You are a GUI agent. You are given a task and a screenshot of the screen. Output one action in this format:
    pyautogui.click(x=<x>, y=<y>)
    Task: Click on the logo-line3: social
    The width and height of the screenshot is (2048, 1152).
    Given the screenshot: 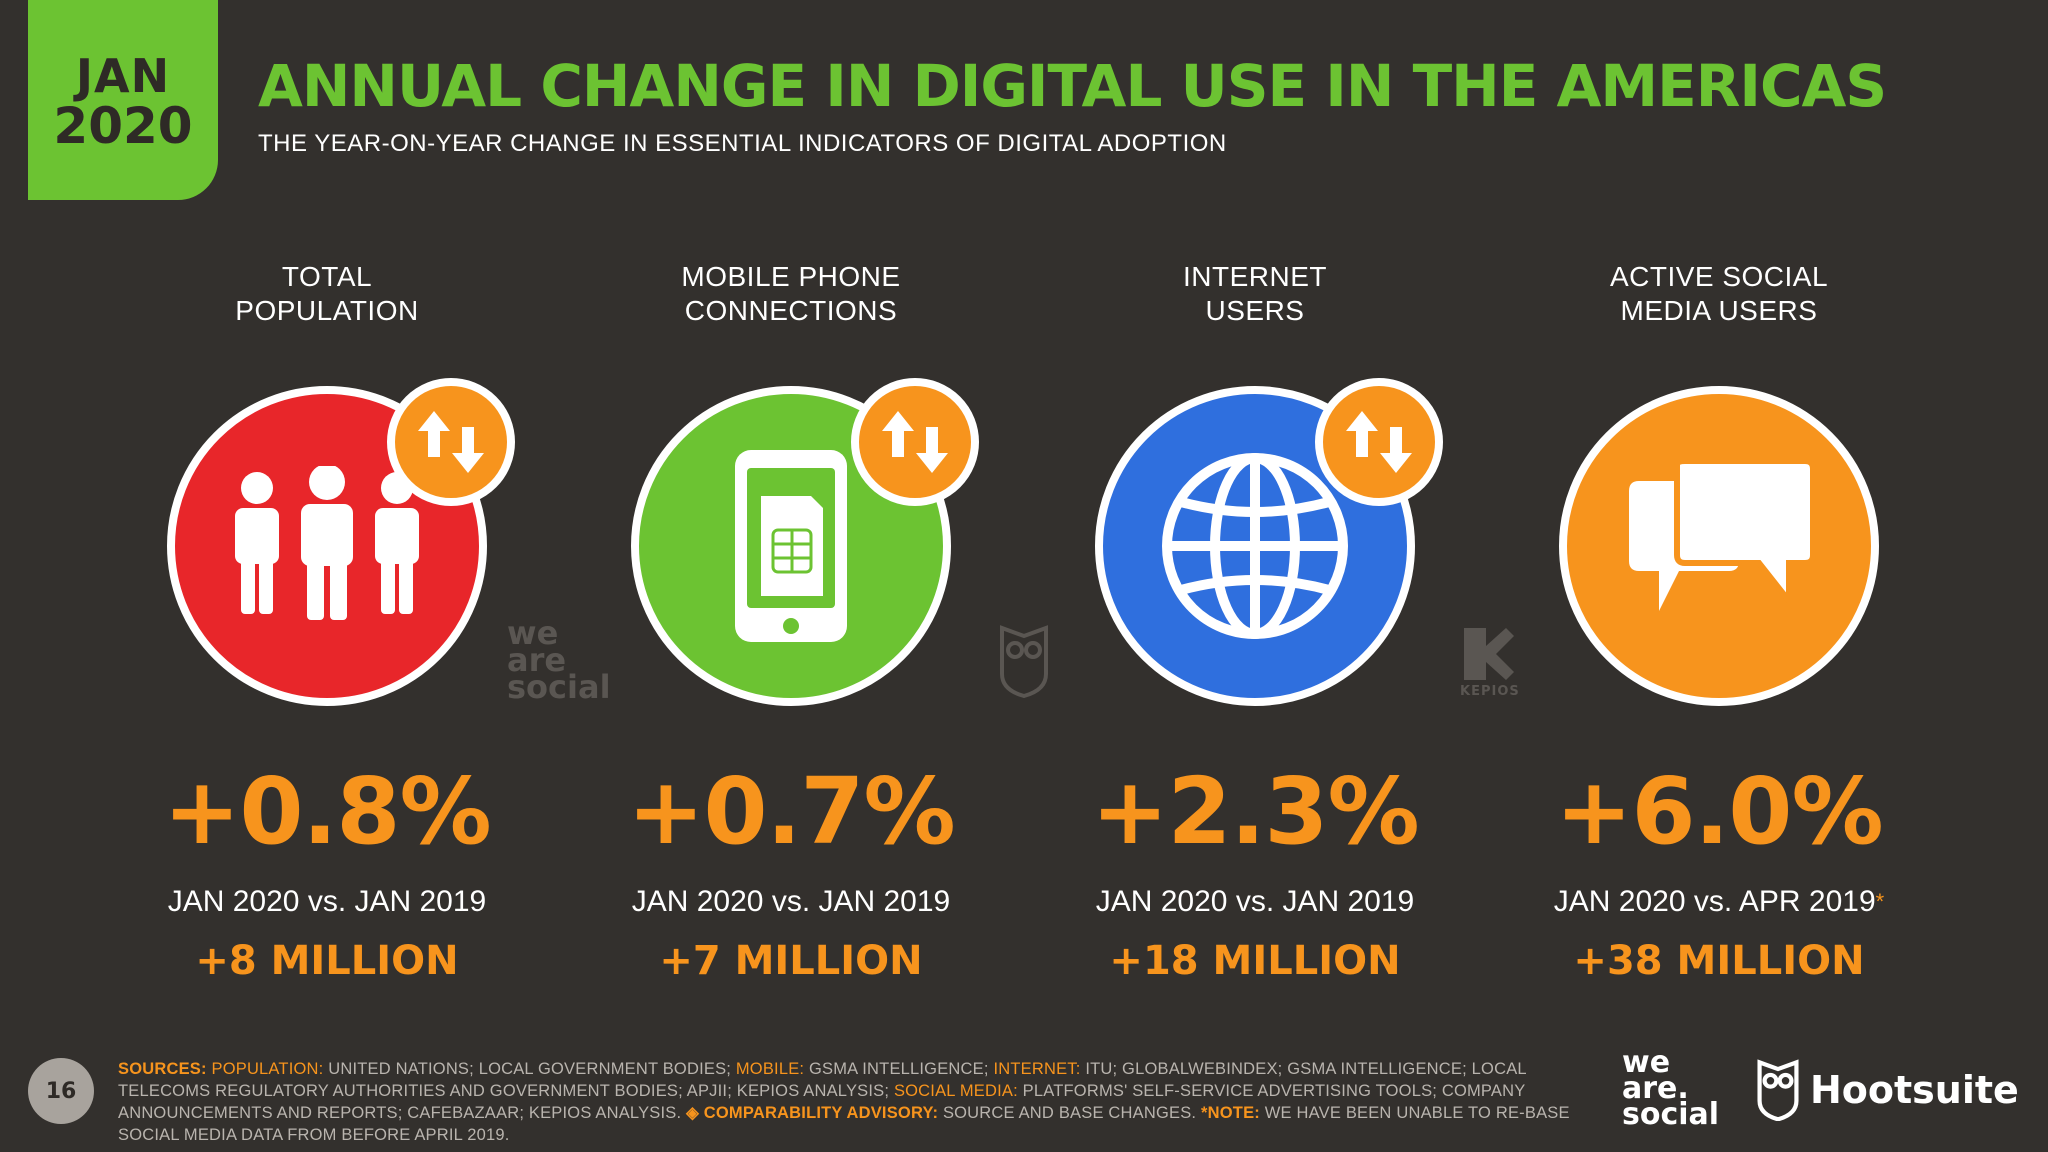 What is the action you would take?
    pyautogui.click(x=1671, y=1114)
    